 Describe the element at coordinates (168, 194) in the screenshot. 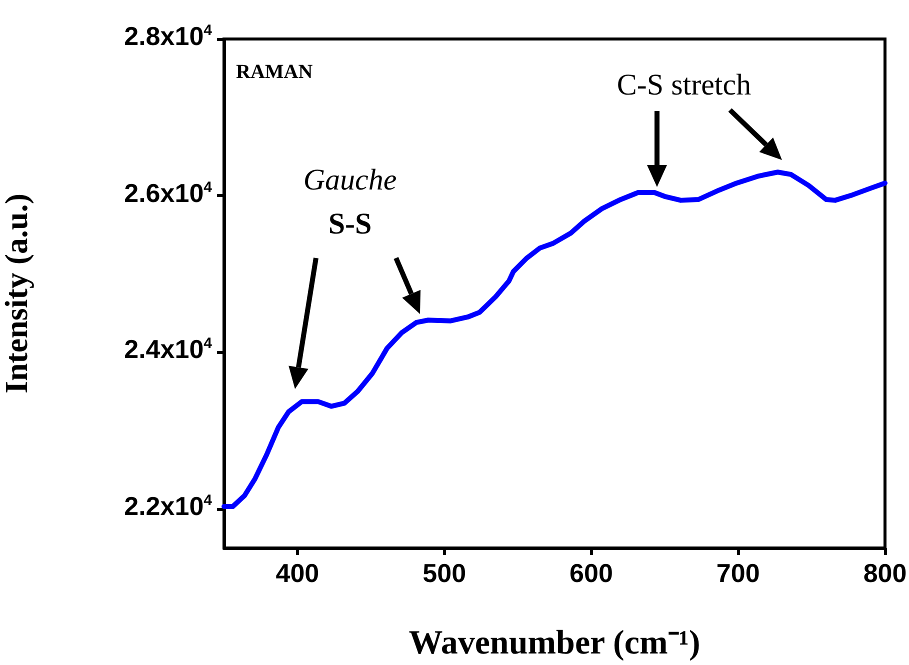

I see `y-tick-label: 2.6x10$^{4}$` at that location.